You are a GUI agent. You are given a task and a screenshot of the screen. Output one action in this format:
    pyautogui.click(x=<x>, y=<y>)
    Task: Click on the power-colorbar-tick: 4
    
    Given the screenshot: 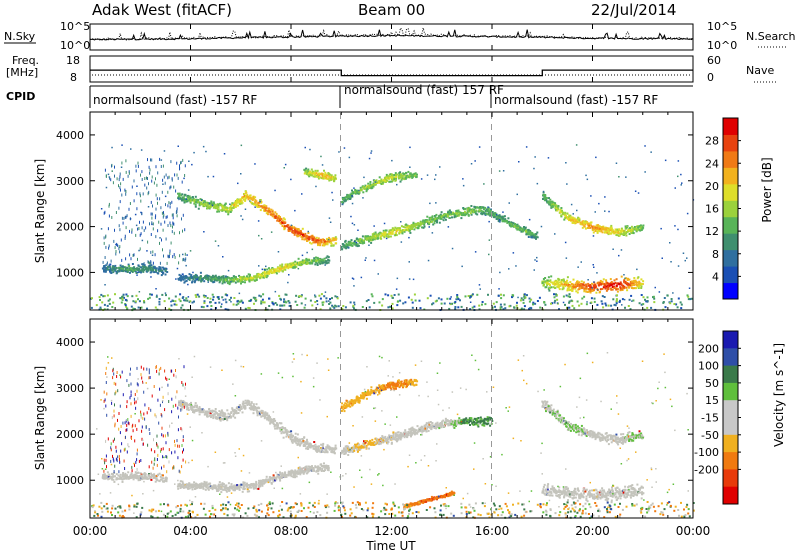 What is the action you would take?
    pyautogui.click(x=715, y=276)
    